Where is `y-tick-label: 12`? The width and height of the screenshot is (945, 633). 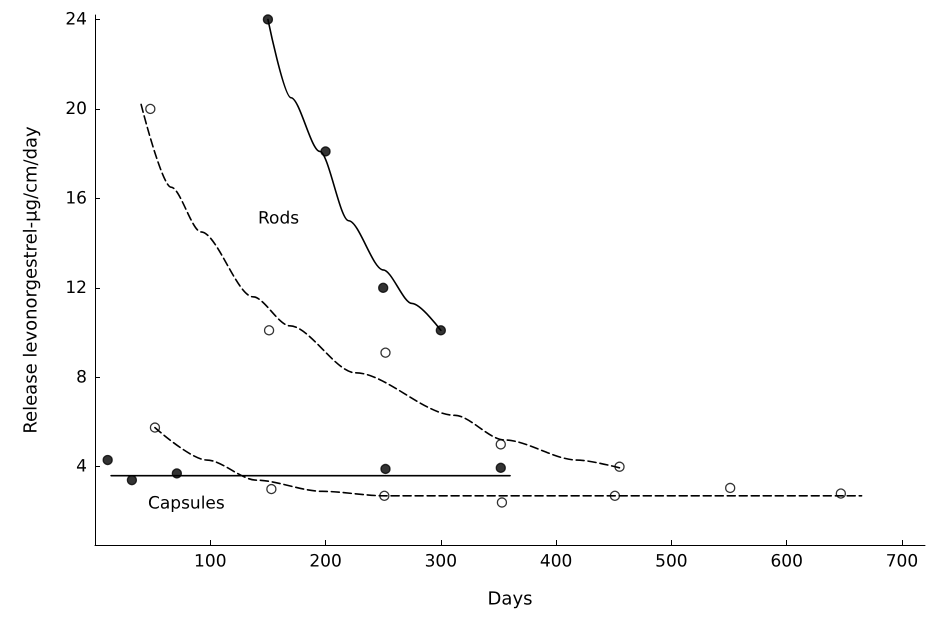 y-tick-label: 12 is located at coordinates (76, 288).